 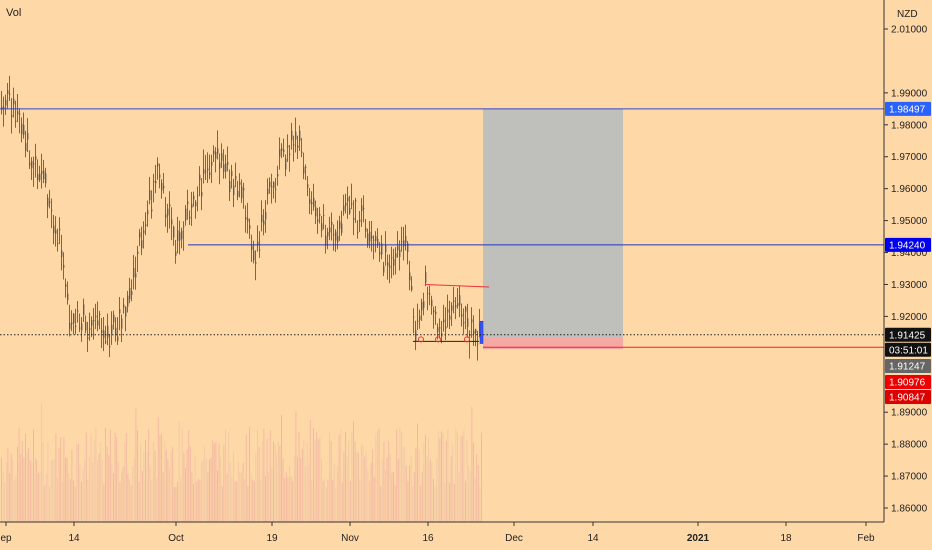 What do you see at coordinates (909, 221) in the screenshot?
I see `price-tick-label: 1.95000` at bounding box center [909, 221].